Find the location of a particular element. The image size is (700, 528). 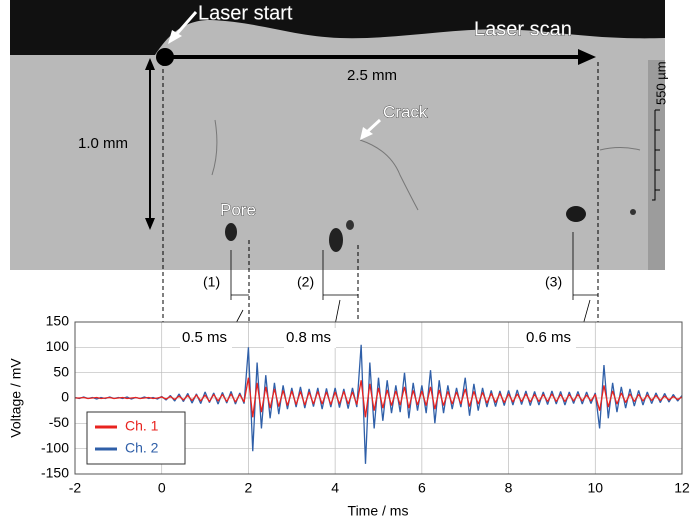

delay-label: 0.8 ms is located at coordinates (308, 337).